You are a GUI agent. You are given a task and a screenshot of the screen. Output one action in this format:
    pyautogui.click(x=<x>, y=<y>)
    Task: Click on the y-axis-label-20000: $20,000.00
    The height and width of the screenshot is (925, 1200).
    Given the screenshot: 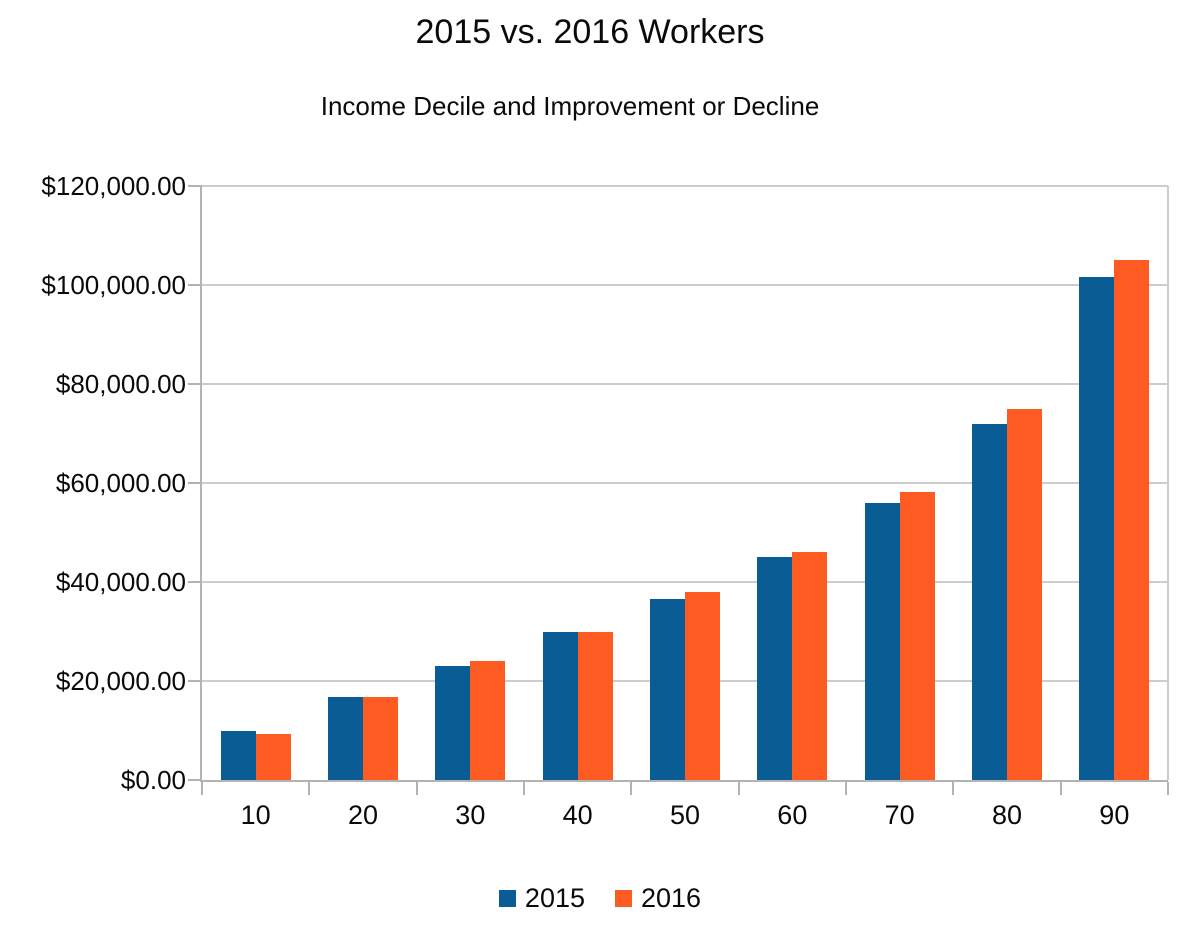 What is the action you would take?
    pyautogui.click(x=120, y=681)
    